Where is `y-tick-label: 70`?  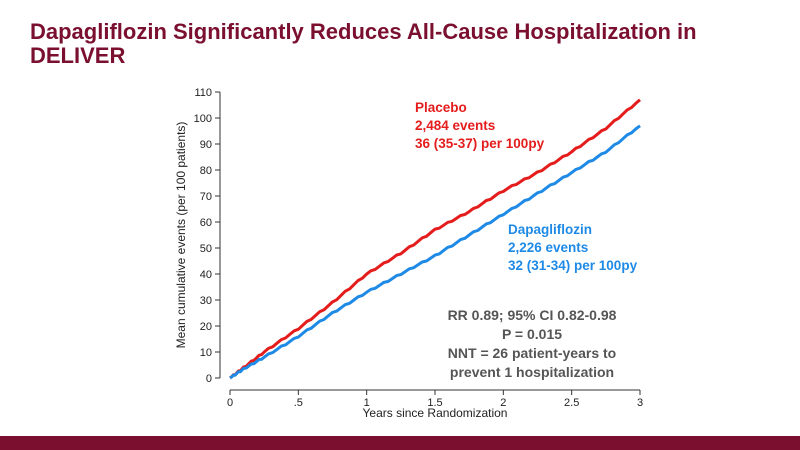 y-tick-label: 70 is located at coordinates (206, 197).